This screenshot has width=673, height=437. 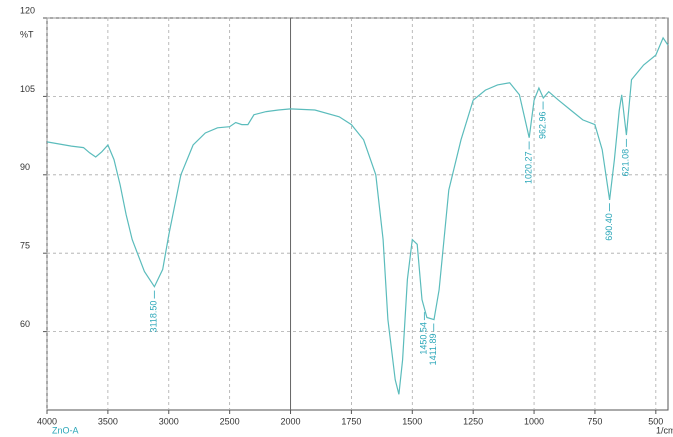 I want to click on sample-name: ZnO-A, so click(x=65, y=430).